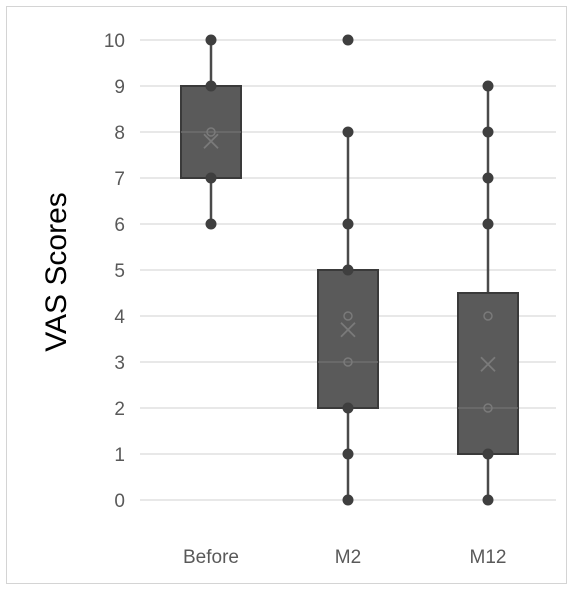 This screenshot has height=590, width=575. I want to click on mean-marker-before, so click(211, 141).